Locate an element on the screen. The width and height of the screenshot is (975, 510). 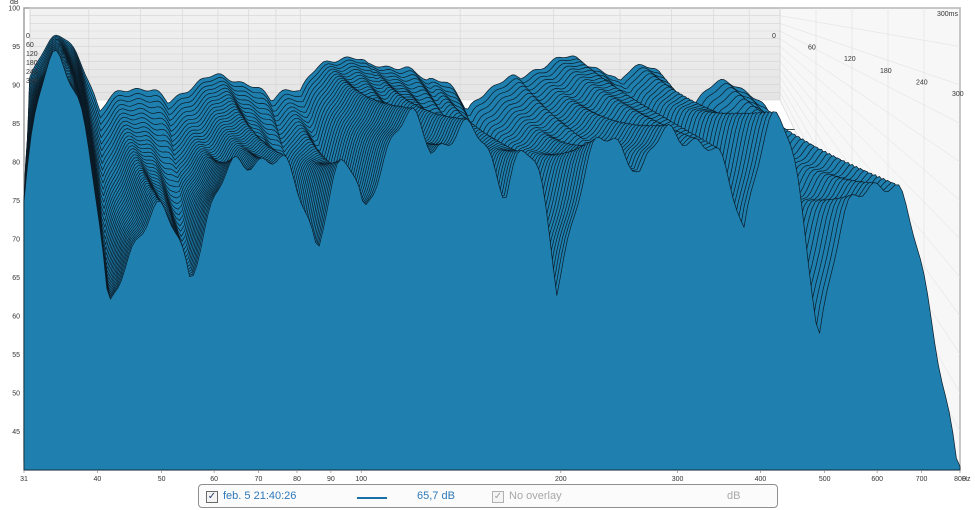
z-tick-label-right: 120 is located at coordinates (850, 59).